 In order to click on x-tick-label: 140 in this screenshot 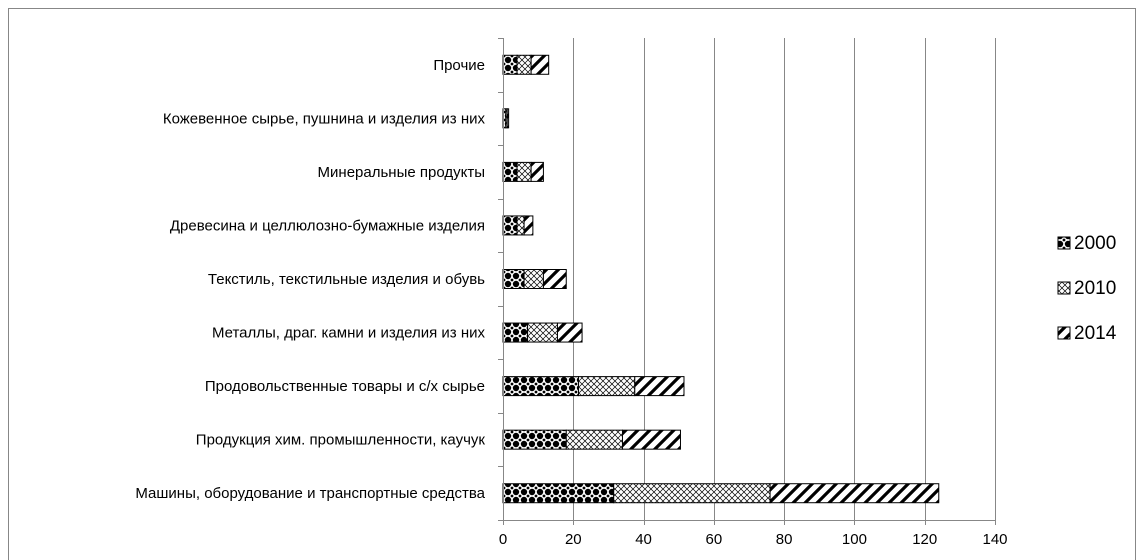, I will do `click(994, 539)`.